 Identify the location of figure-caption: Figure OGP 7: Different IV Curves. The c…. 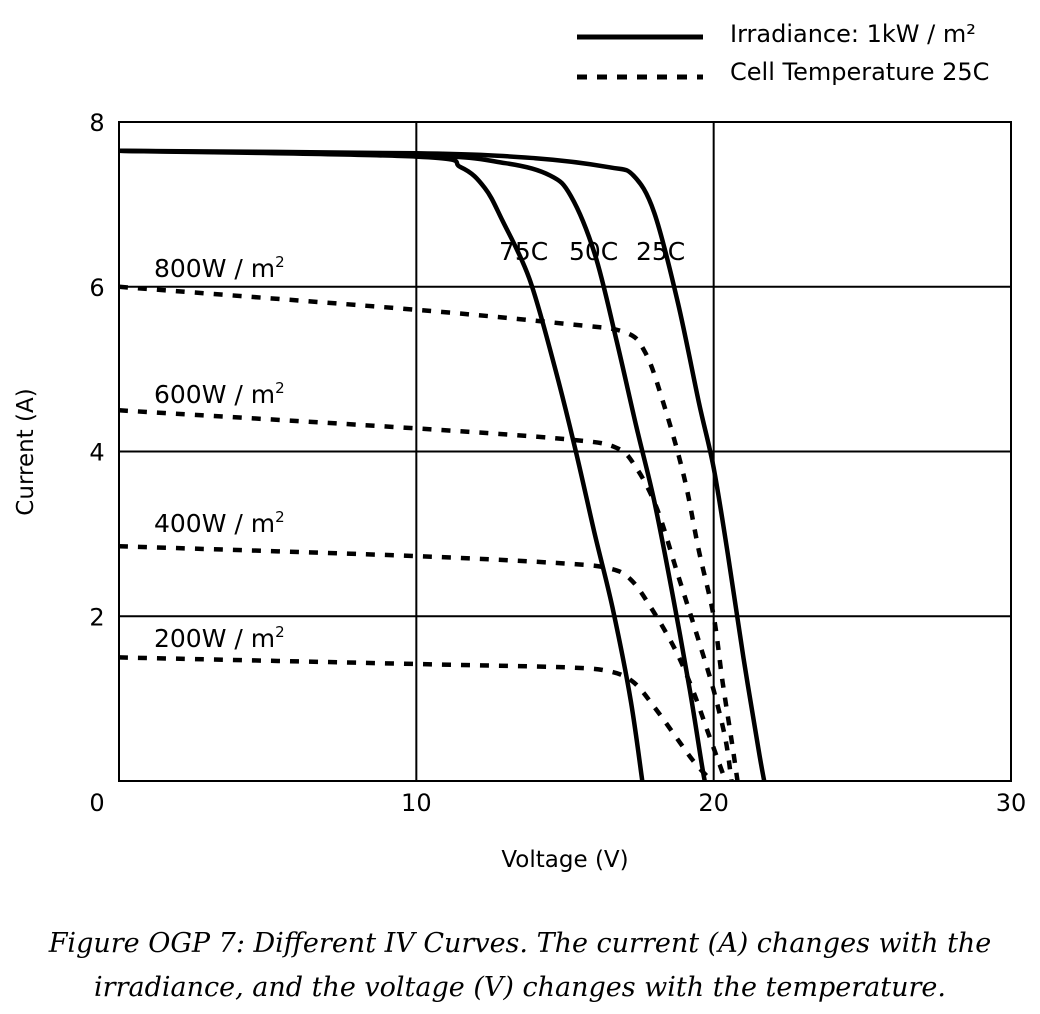
(520, 965).